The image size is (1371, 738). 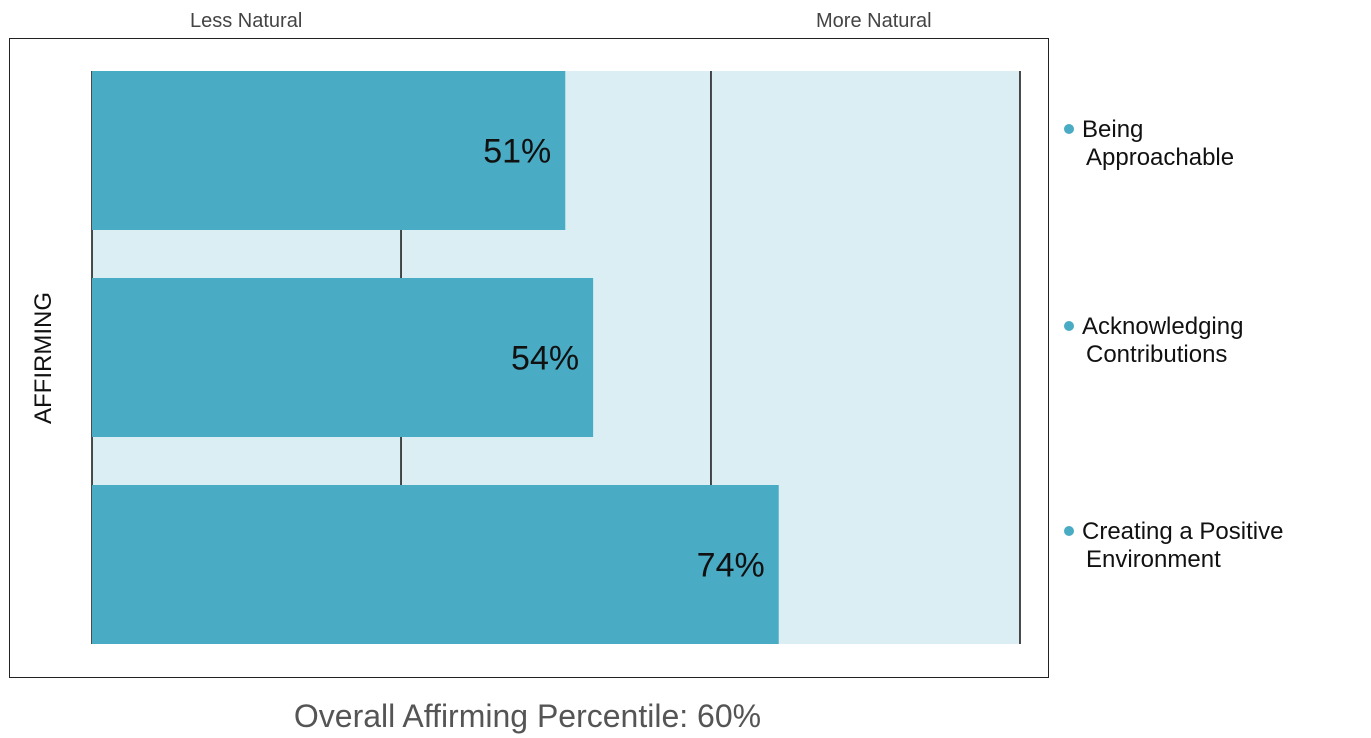 I want to click on legend-item-approachable: Being Approachable, so click(x=1214, y=144).